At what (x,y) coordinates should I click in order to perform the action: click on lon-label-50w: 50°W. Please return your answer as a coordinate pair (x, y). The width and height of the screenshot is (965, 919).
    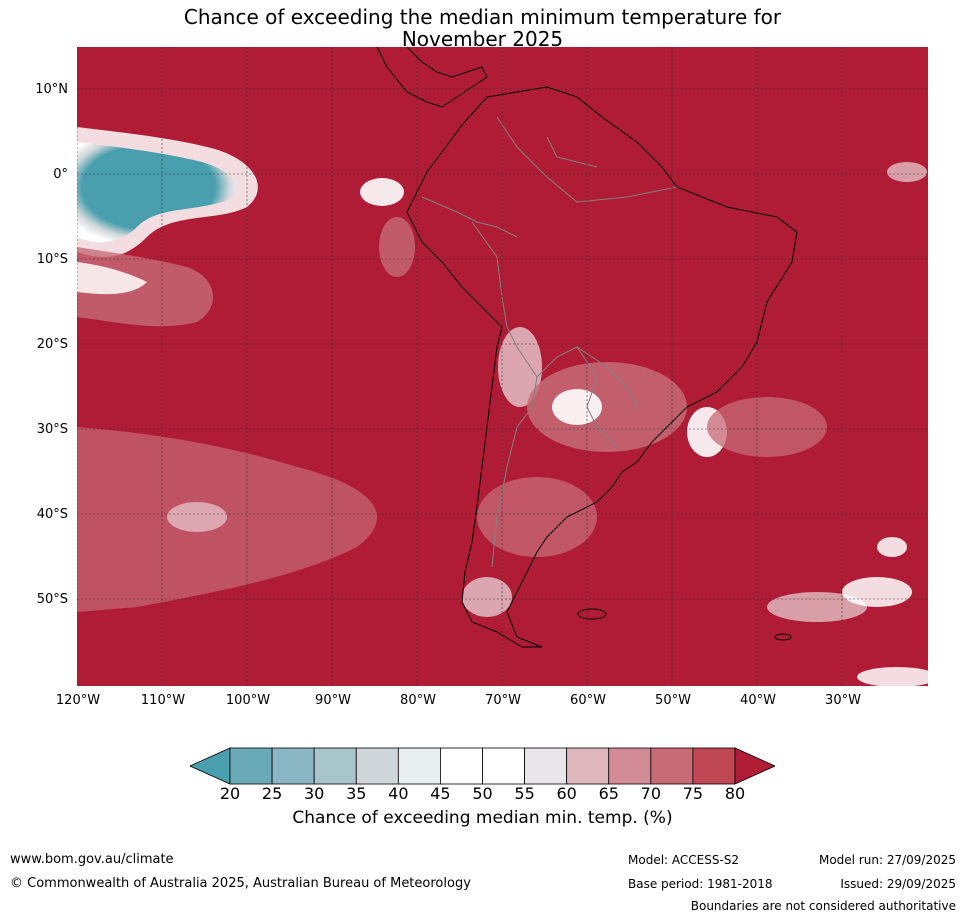
    Looking at the image, I should click on (673, 700).